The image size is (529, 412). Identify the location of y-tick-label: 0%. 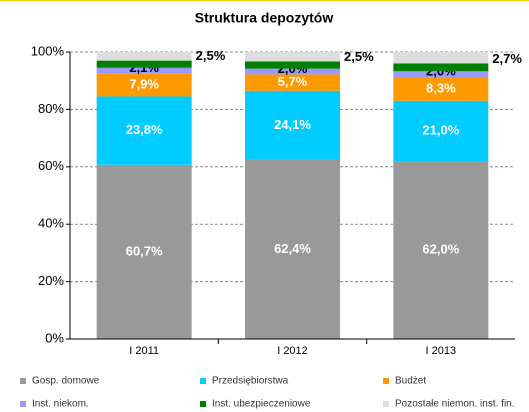
(54, 337).